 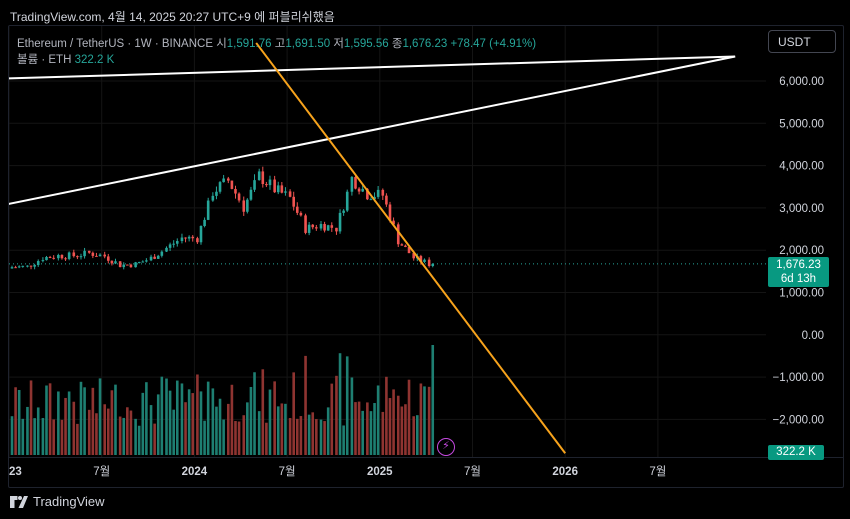 What do you see at coordinates (446, 447) in the screenshot?
I see `lightning-icon: ⚡` at bounding box center [446, 447].